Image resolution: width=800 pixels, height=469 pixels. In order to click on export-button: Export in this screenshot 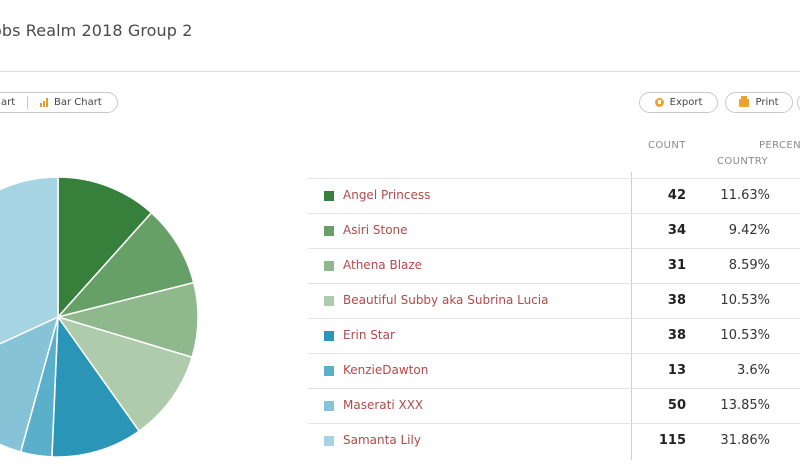, I will do `click(678, 102)`.